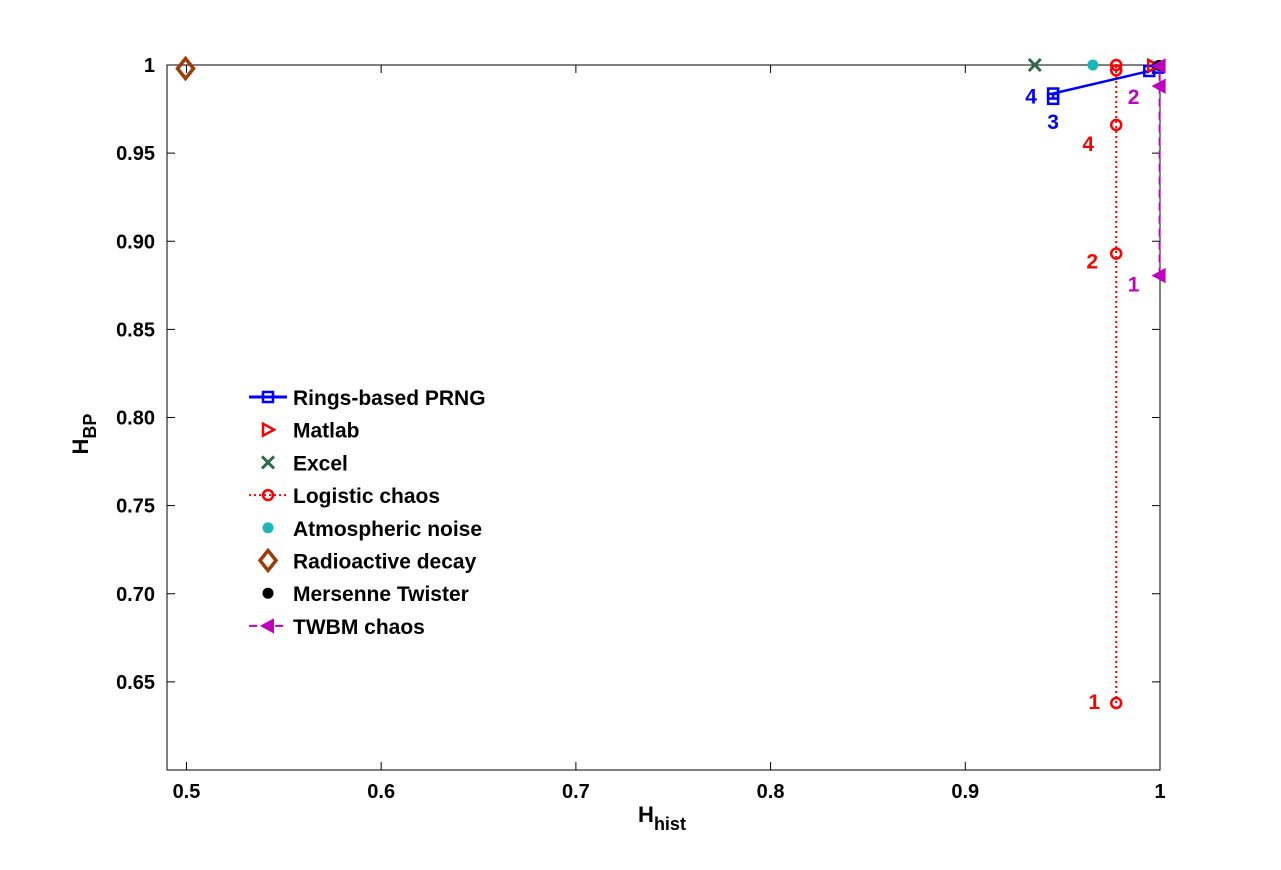  I want to click on legend-item-twbm-chaos: TWBM chaos, so click(337, 627).